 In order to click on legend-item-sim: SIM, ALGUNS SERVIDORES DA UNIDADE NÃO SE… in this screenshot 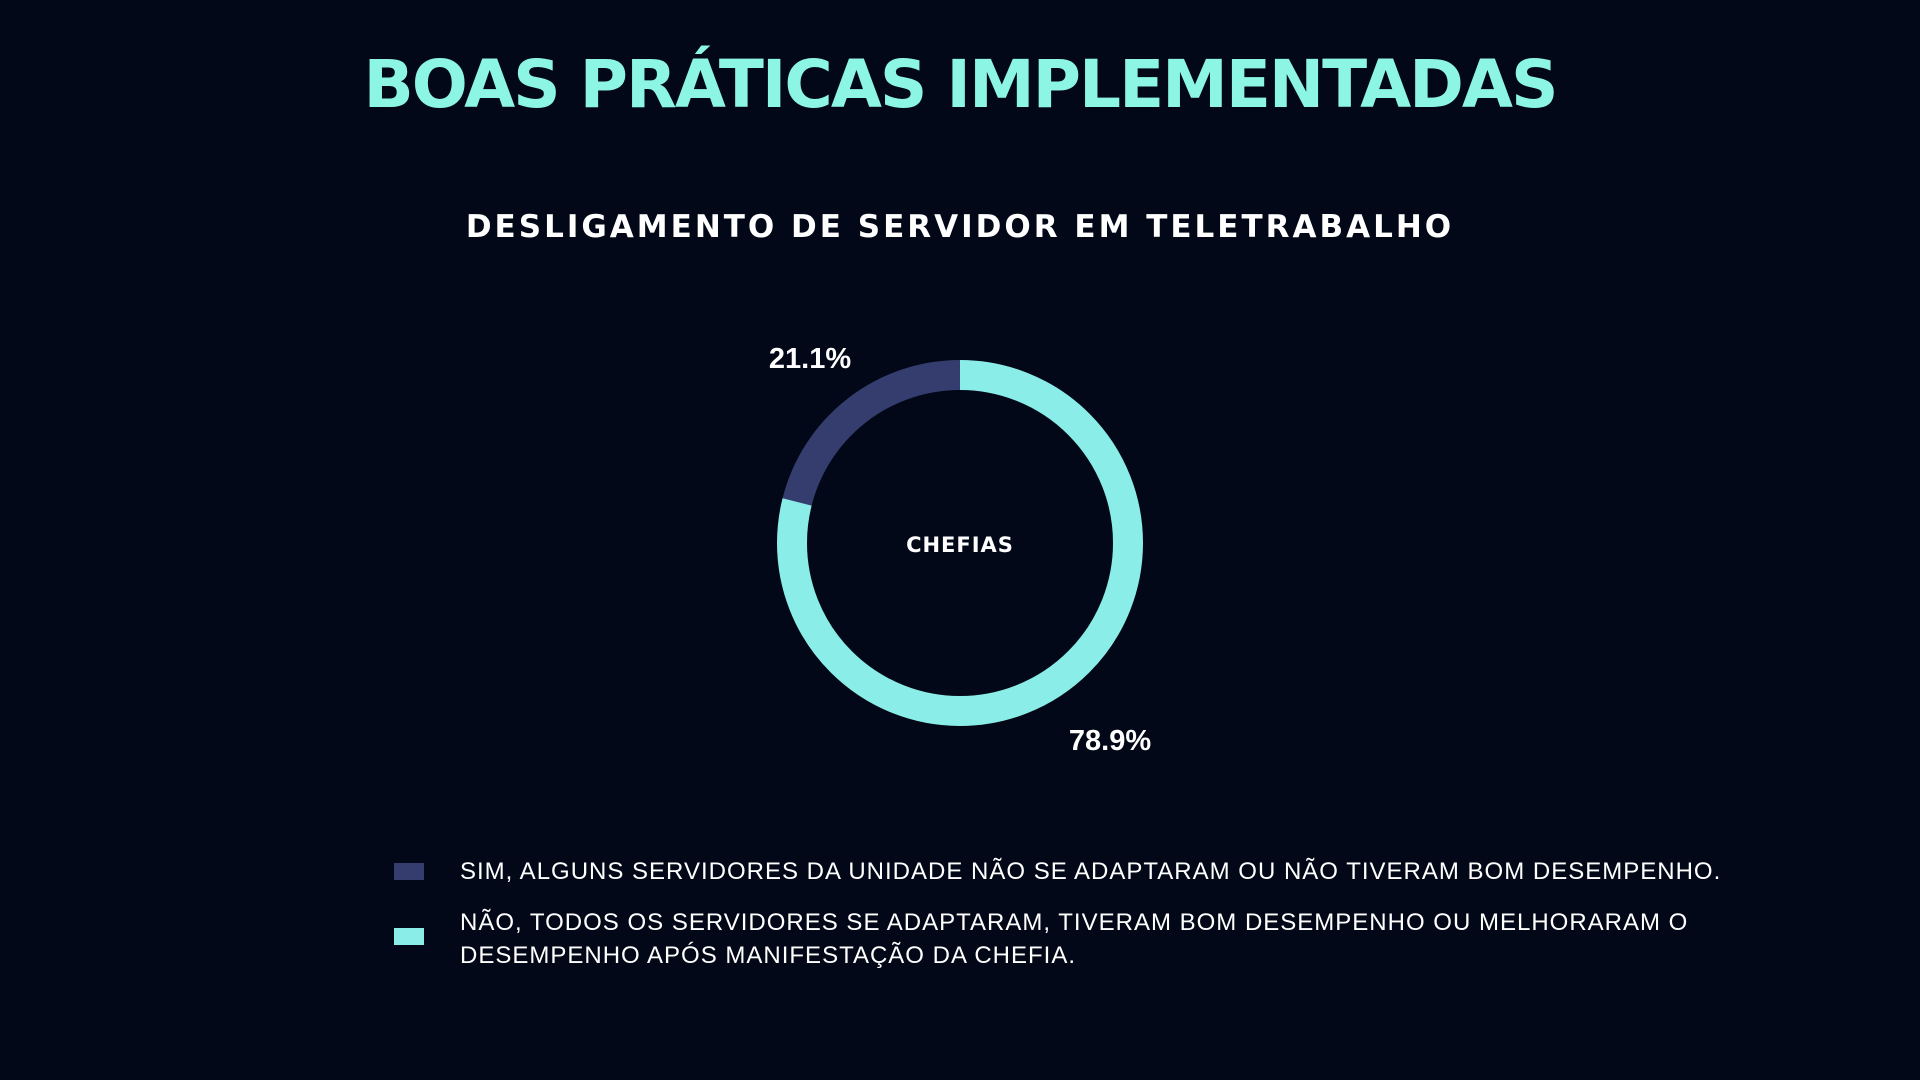, I will do `click(1094, 871)`.